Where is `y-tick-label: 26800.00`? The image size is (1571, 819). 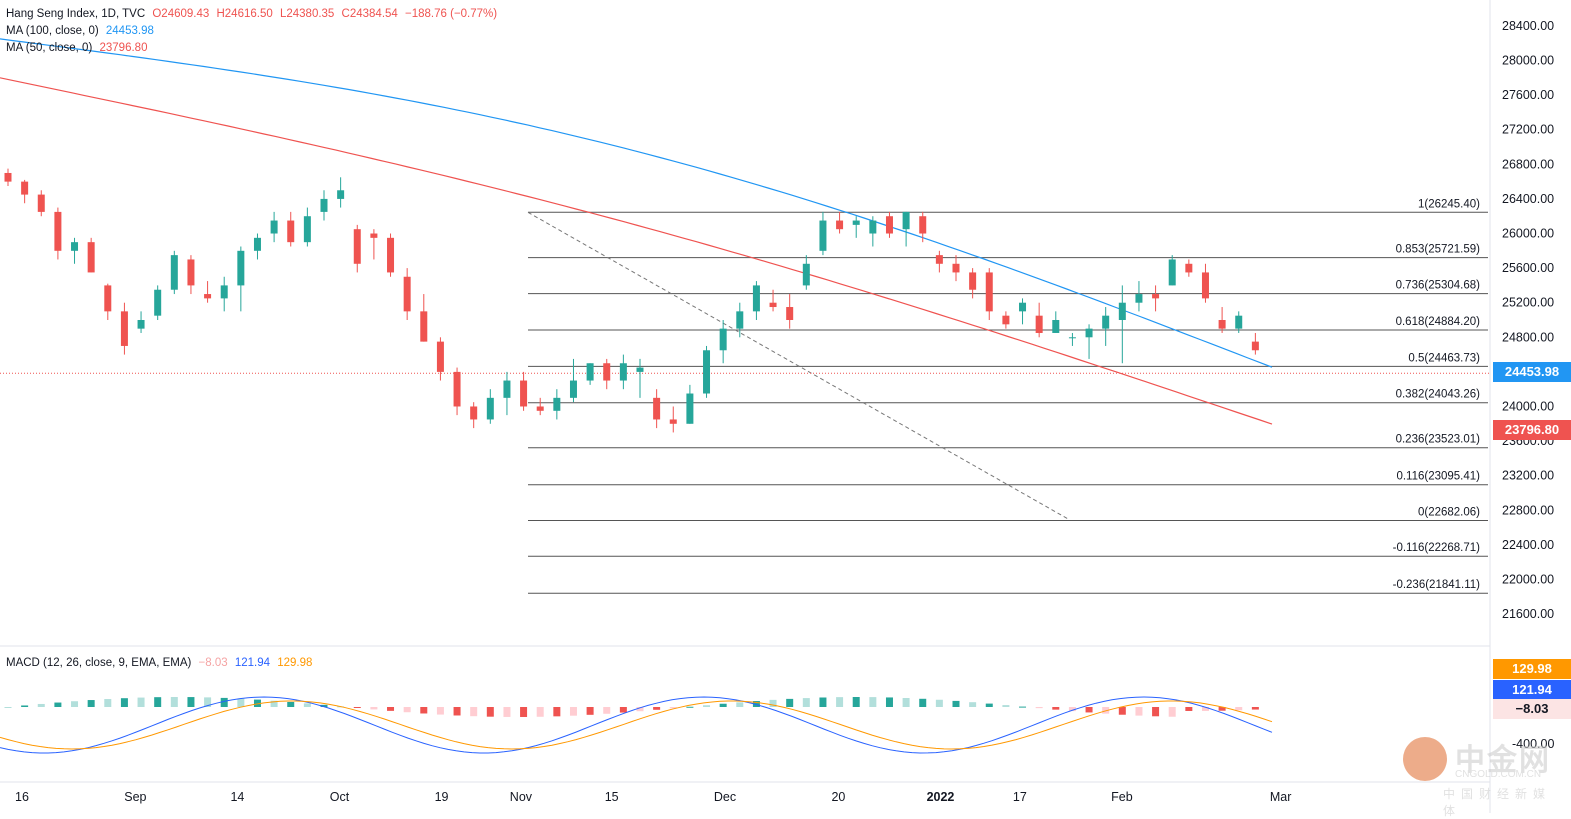 y-tick-label: 26800.00 is located at coordinates (1528, 164).